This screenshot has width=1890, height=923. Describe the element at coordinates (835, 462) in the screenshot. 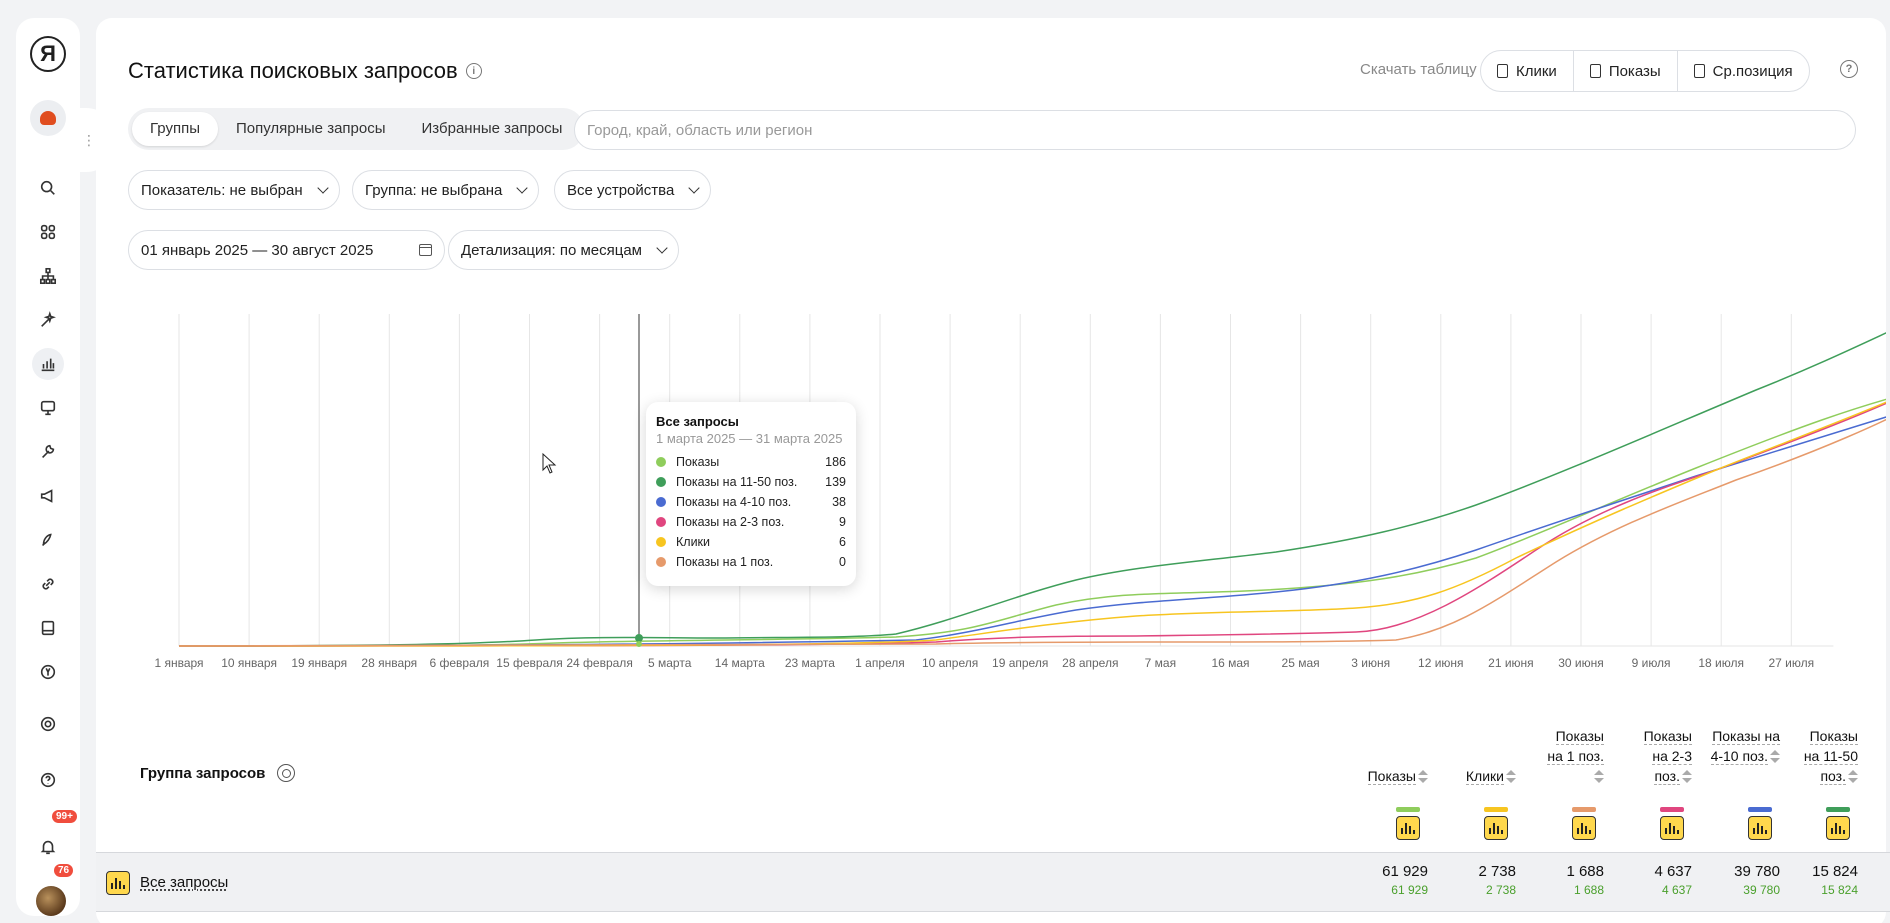

I see `tooltip-series-value: 186` at that location.